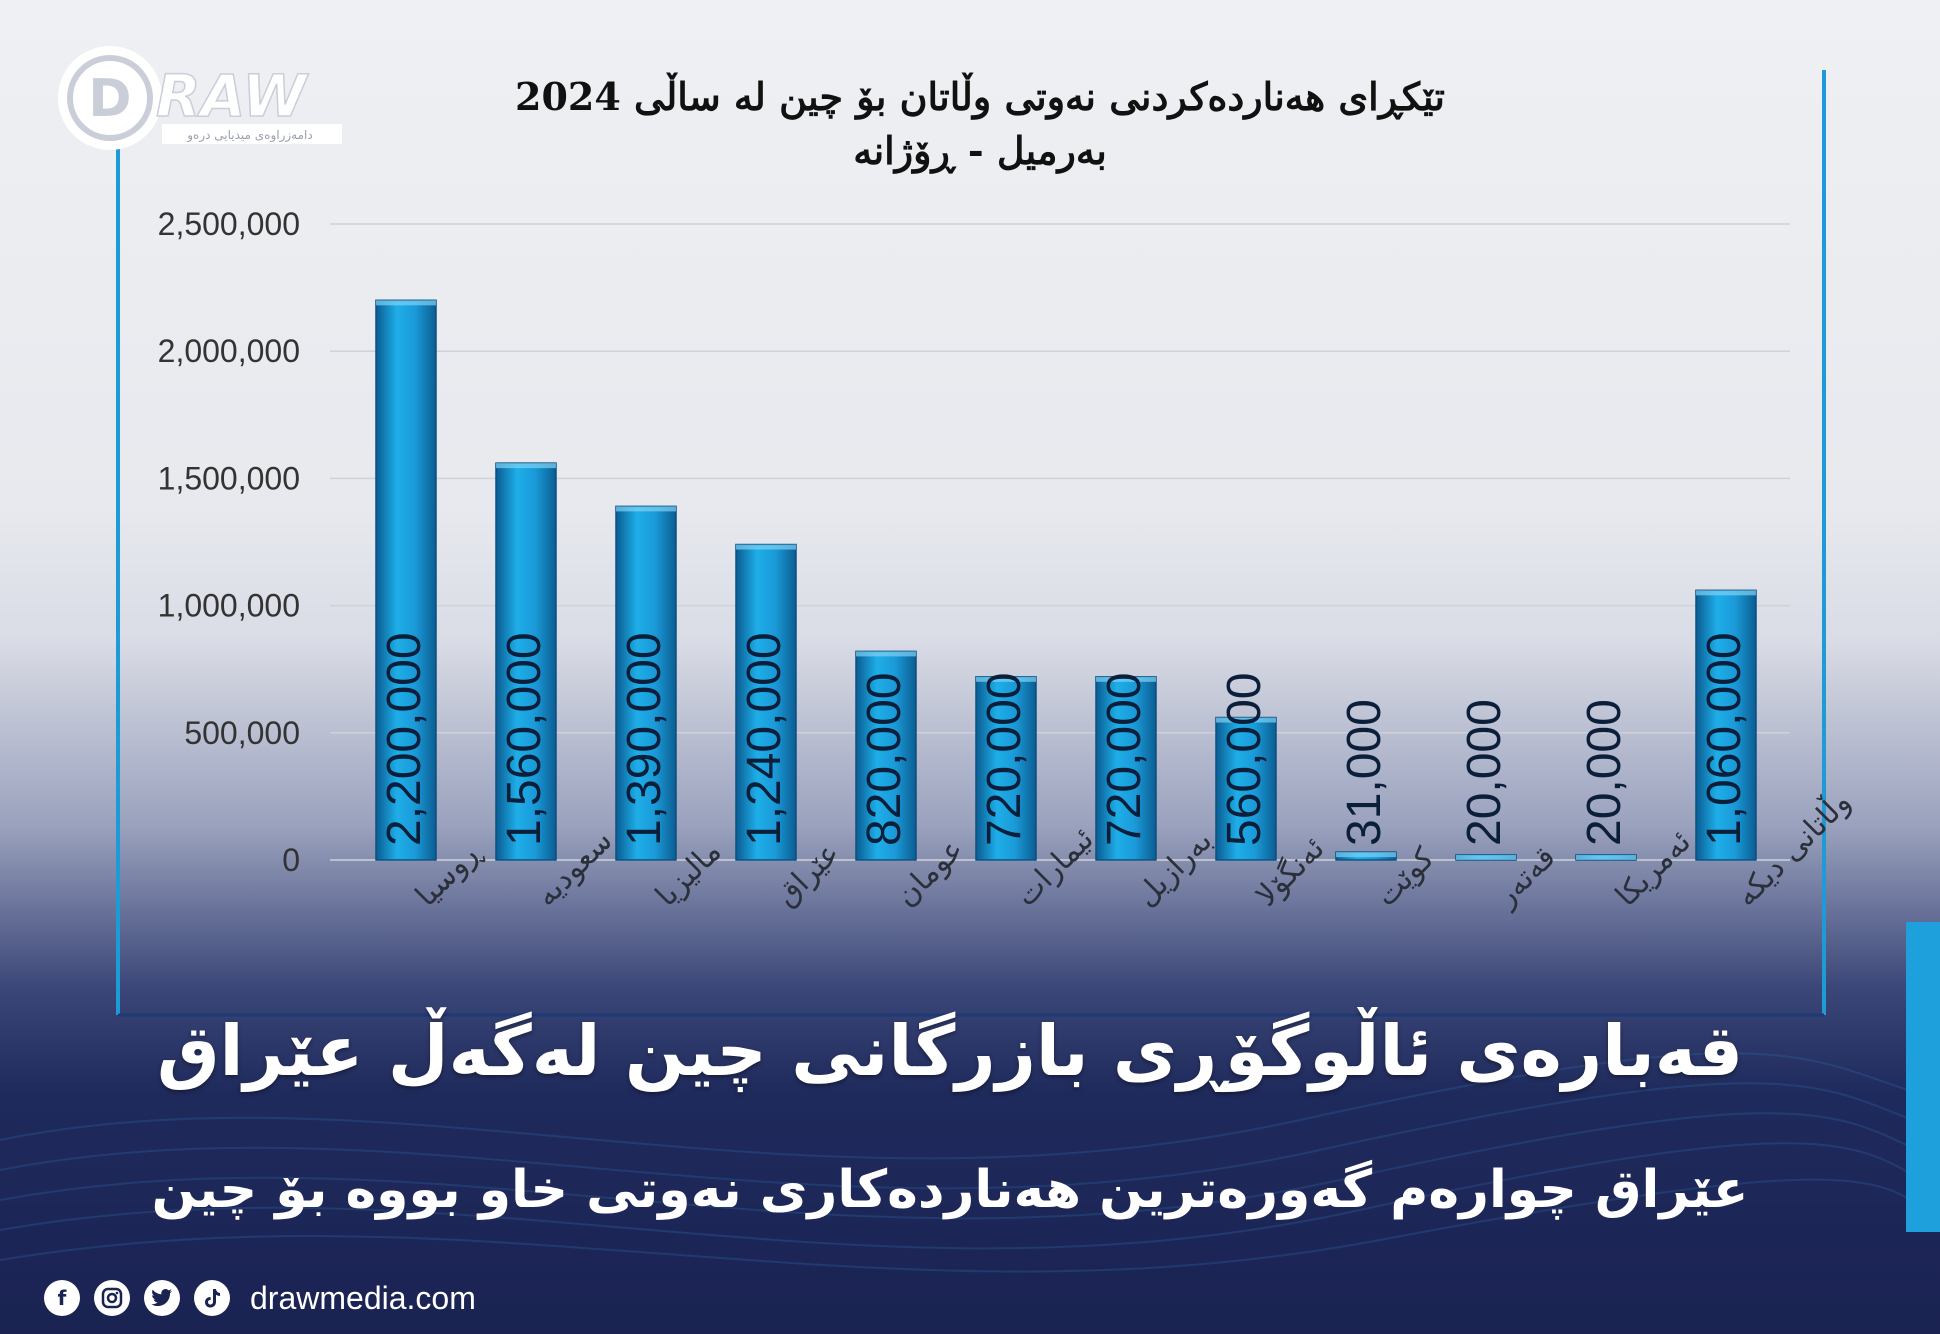 The height and width of the screenshot is (1334, 1940). Describe the element at coordinates (764, 739) in the screenshot. I see `data-label: 1,240,000` at that location.